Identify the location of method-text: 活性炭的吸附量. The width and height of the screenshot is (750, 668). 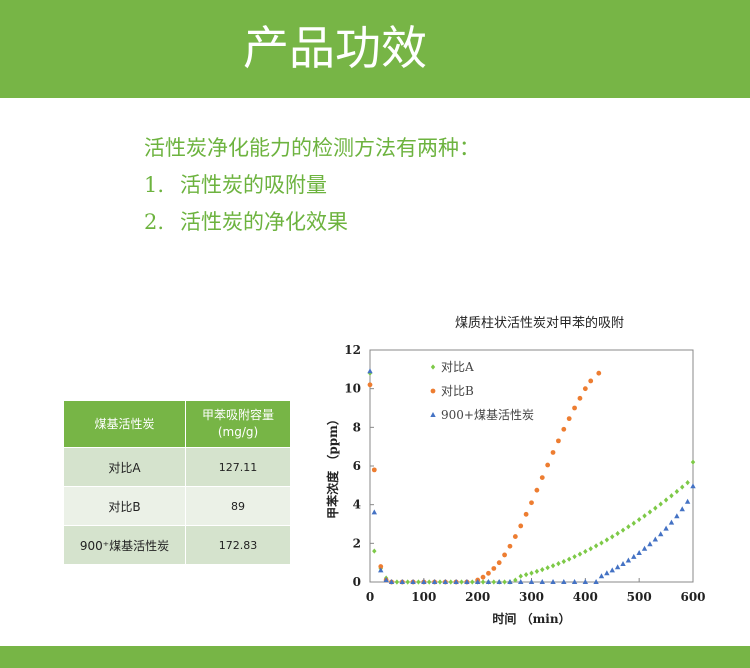
(253, 185).